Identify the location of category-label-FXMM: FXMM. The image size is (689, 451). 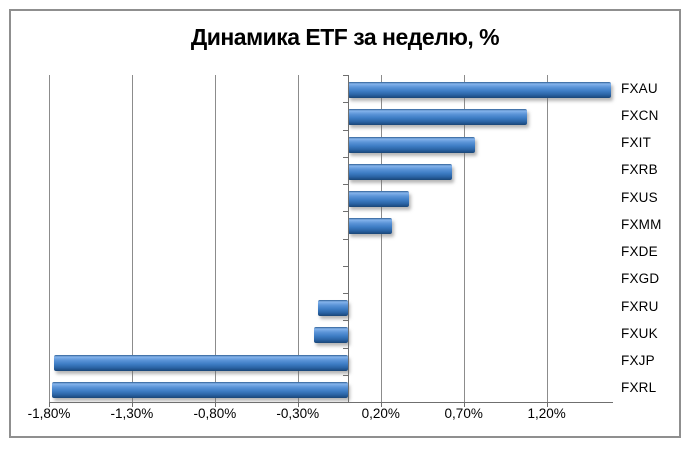
(641, 224).